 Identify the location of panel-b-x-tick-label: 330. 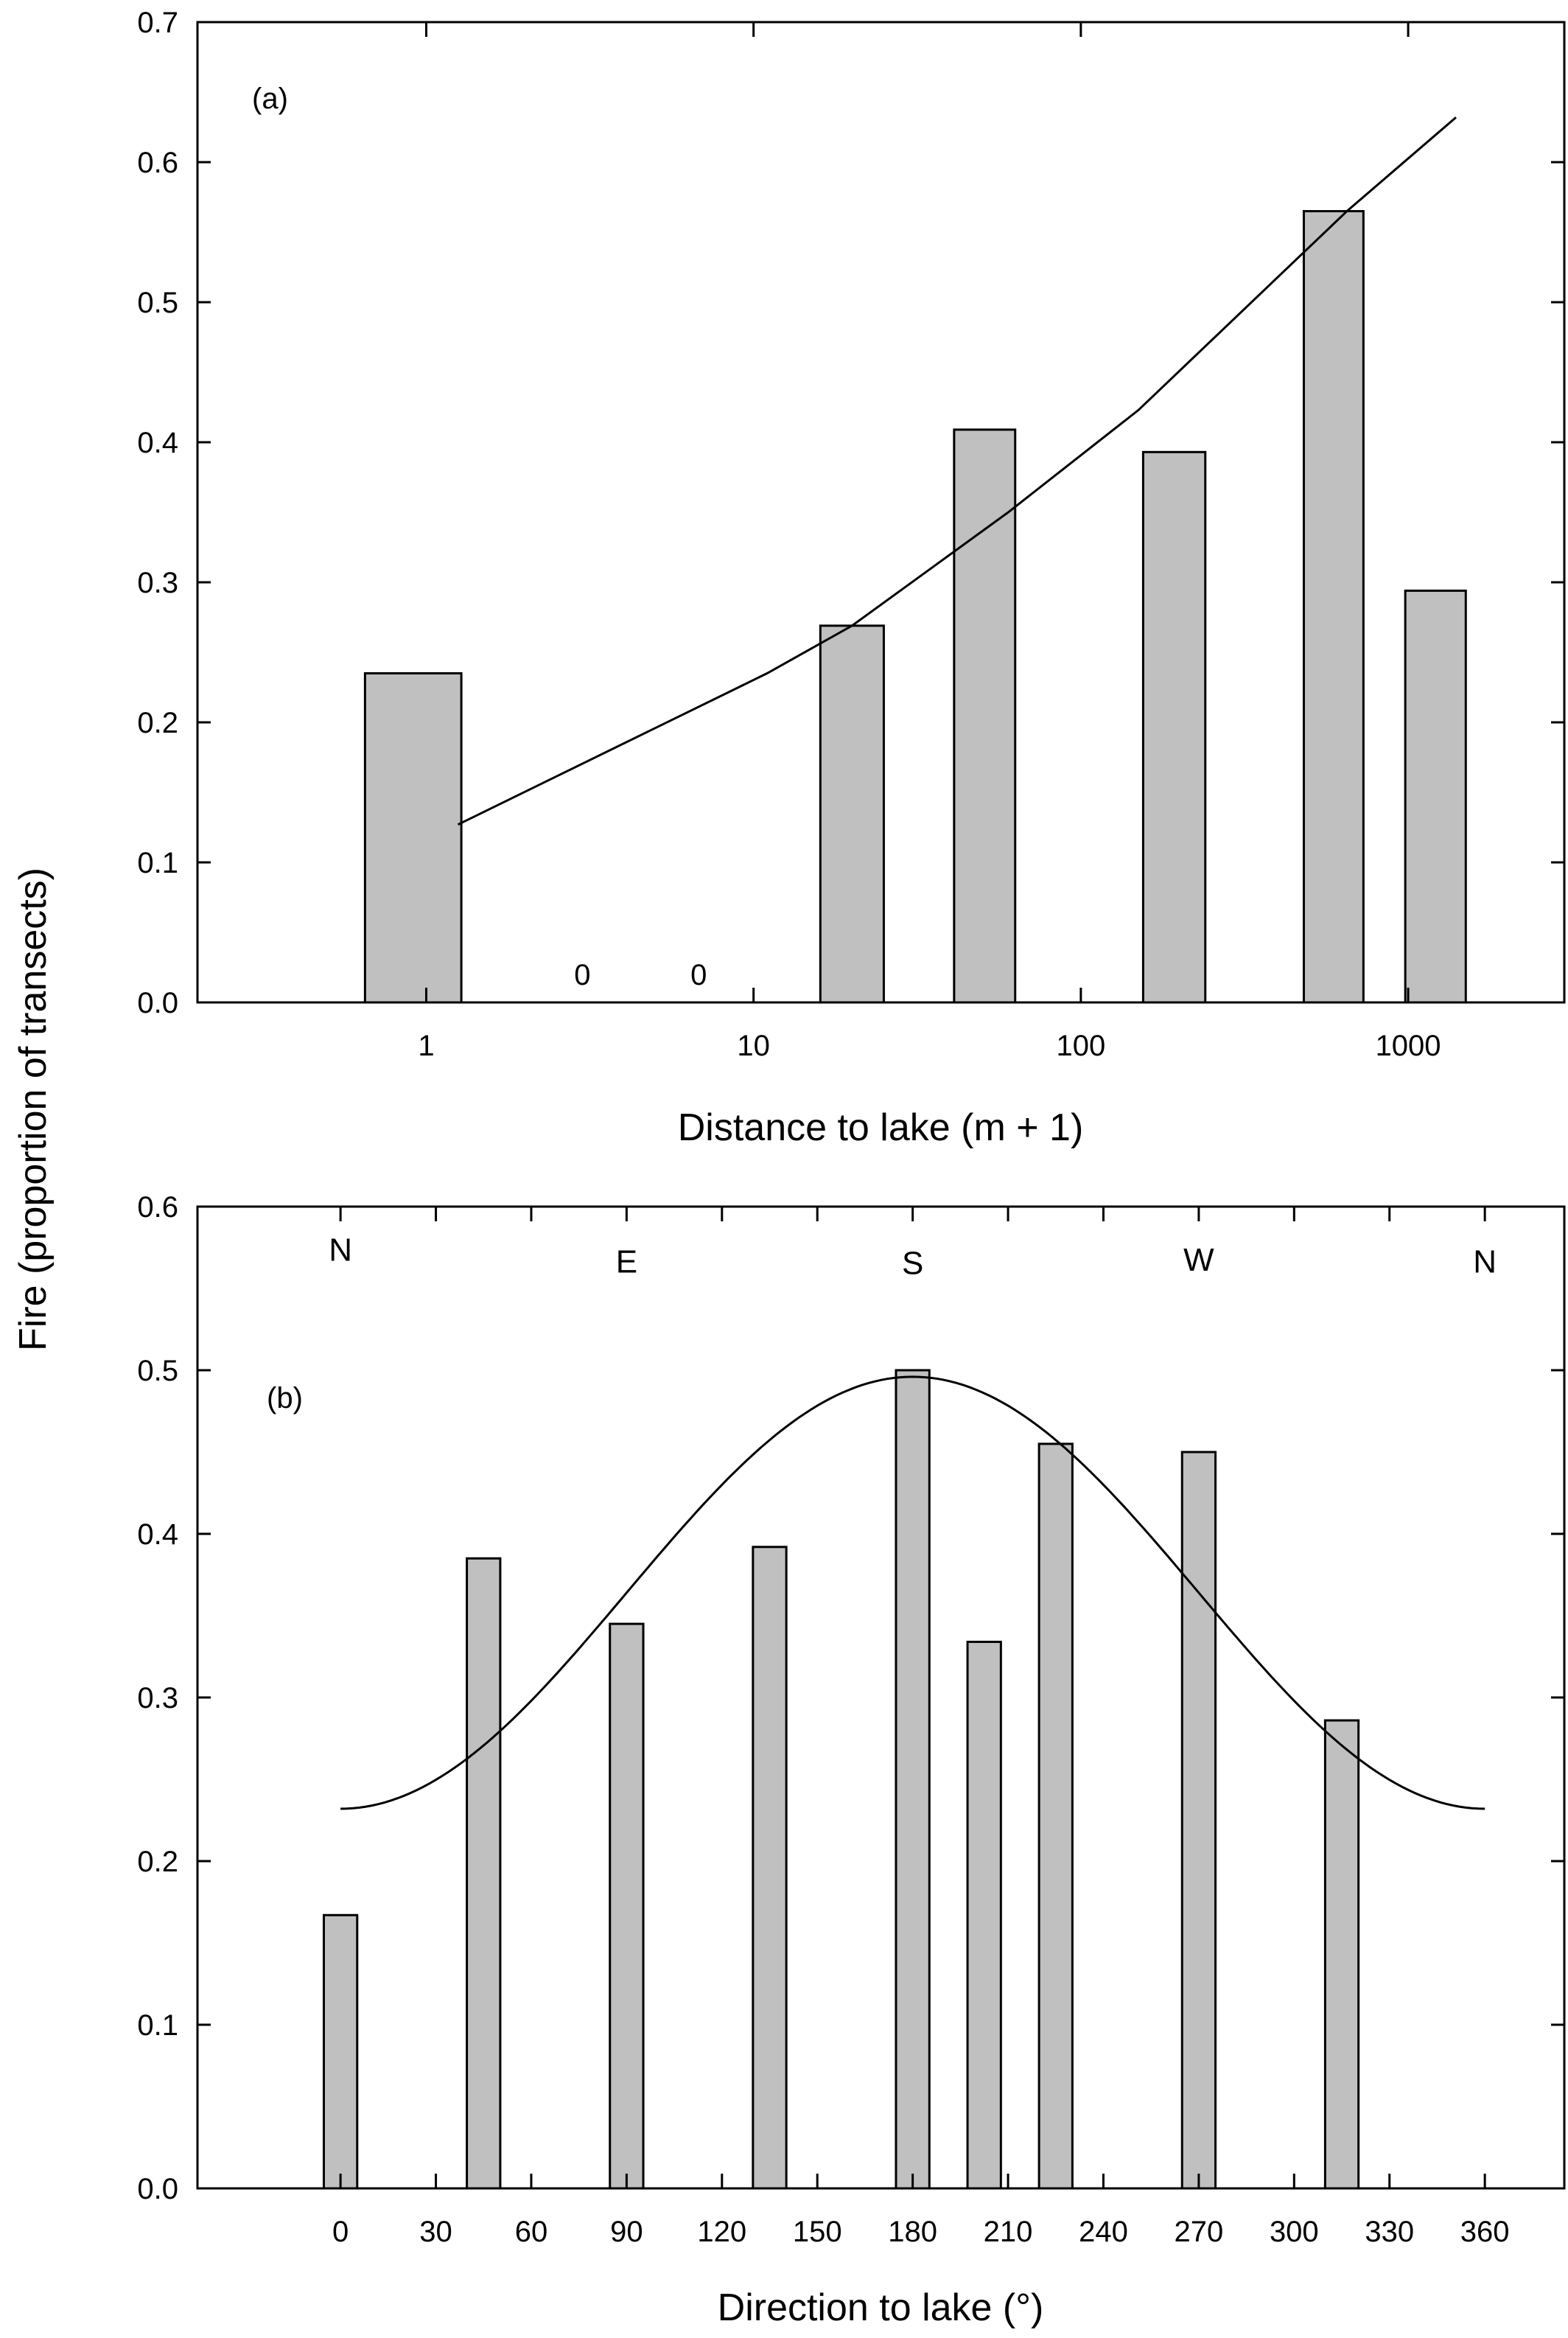
(1389, 2232).